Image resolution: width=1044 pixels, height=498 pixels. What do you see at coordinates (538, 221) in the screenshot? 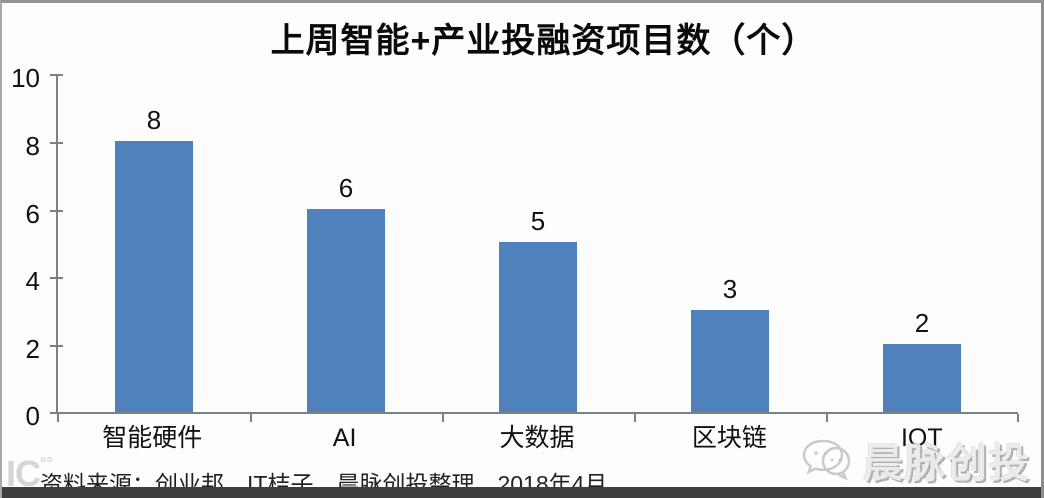
I see `bar-value-label: 5` at bounding box center [538, 221].